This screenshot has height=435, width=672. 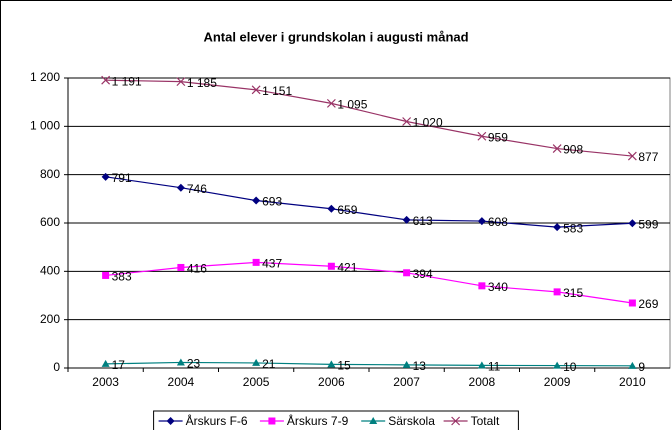 I want to click on data-label: 10, so click(x=570, y=367).